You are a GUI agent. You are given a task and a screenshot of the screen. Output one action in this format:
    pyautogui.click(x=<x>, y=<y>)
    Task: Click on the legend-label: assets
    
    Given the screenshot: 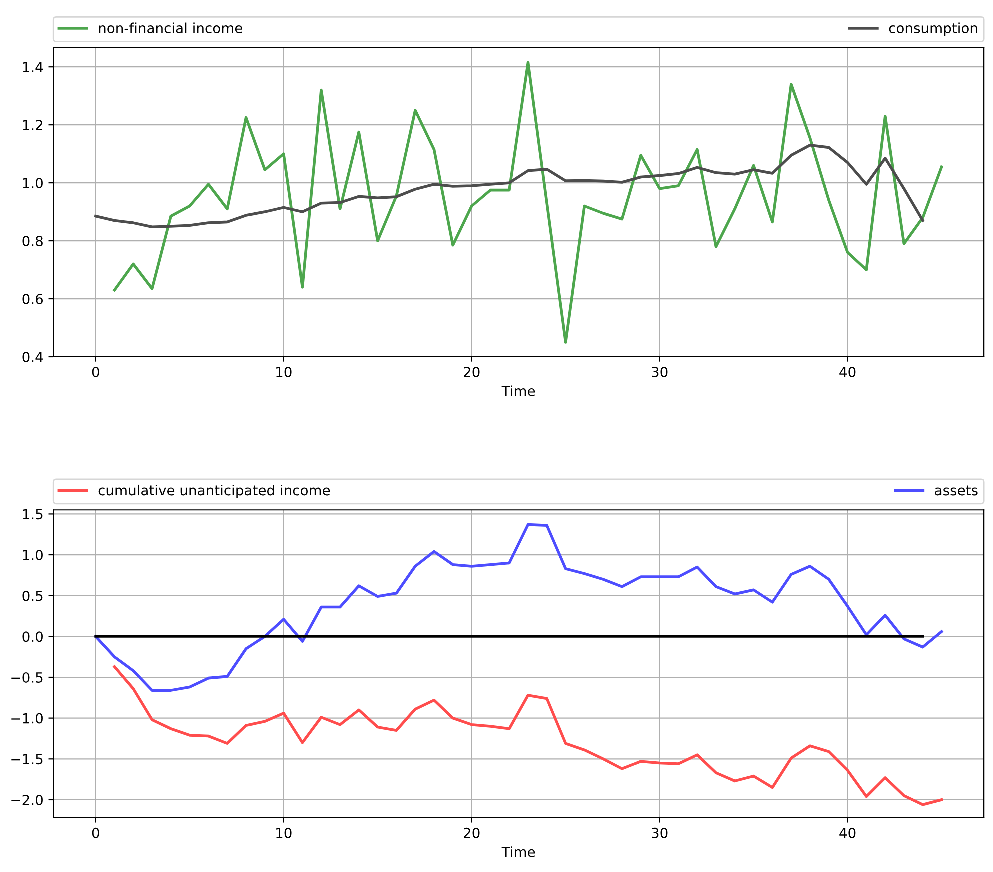 What is the action you would take?
    pyautogui.click(x=956, y=491)
    